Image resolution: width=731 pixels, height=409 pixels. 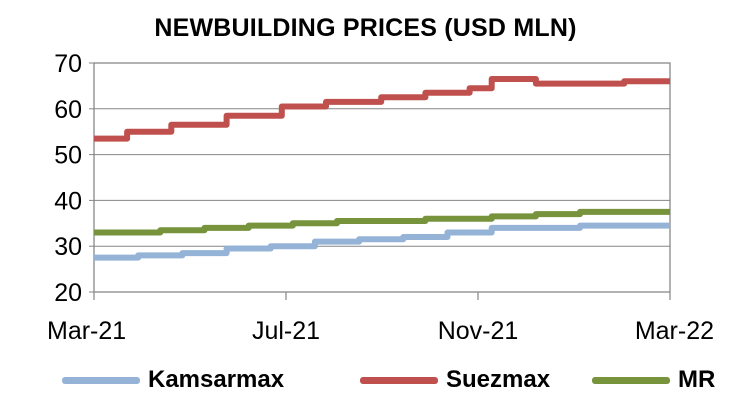 What do you see at coordinates (382, 222) in the screenshot?
I see `series-line-mr` at bounding box center [382, 222].